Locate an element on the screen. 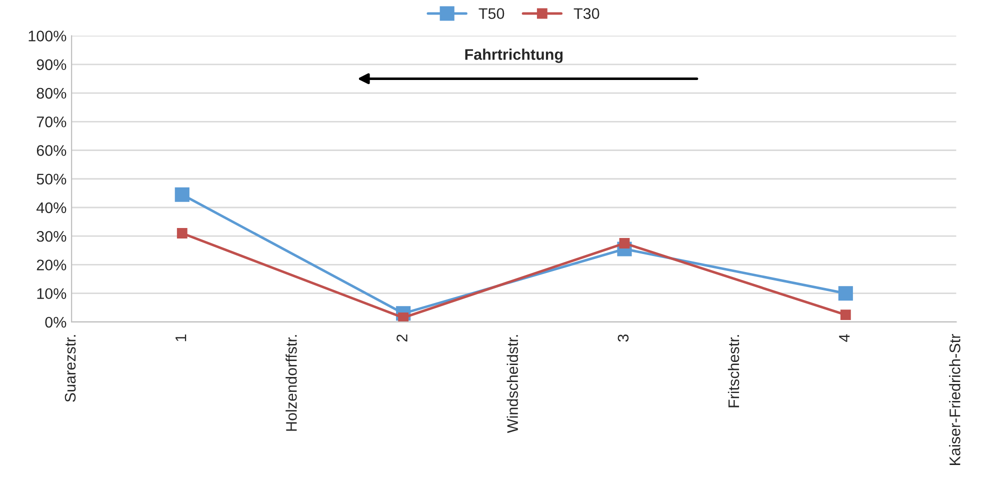 Image resolution: width=994 pixels, height=477 pixels. y-tick-label: 10% is located at coordinates (51, 294).